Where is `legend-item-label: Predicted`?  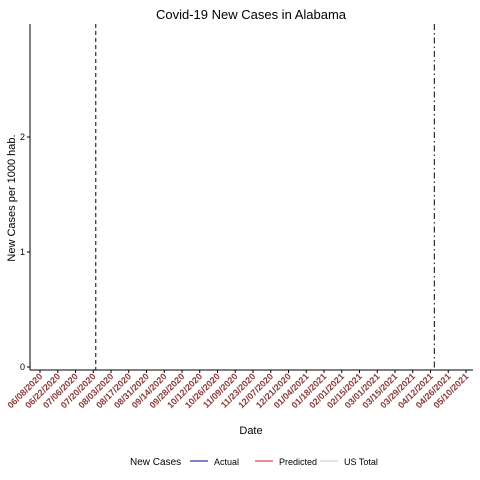 legend-item-label: Predicted is located at coordinates (298, 462).